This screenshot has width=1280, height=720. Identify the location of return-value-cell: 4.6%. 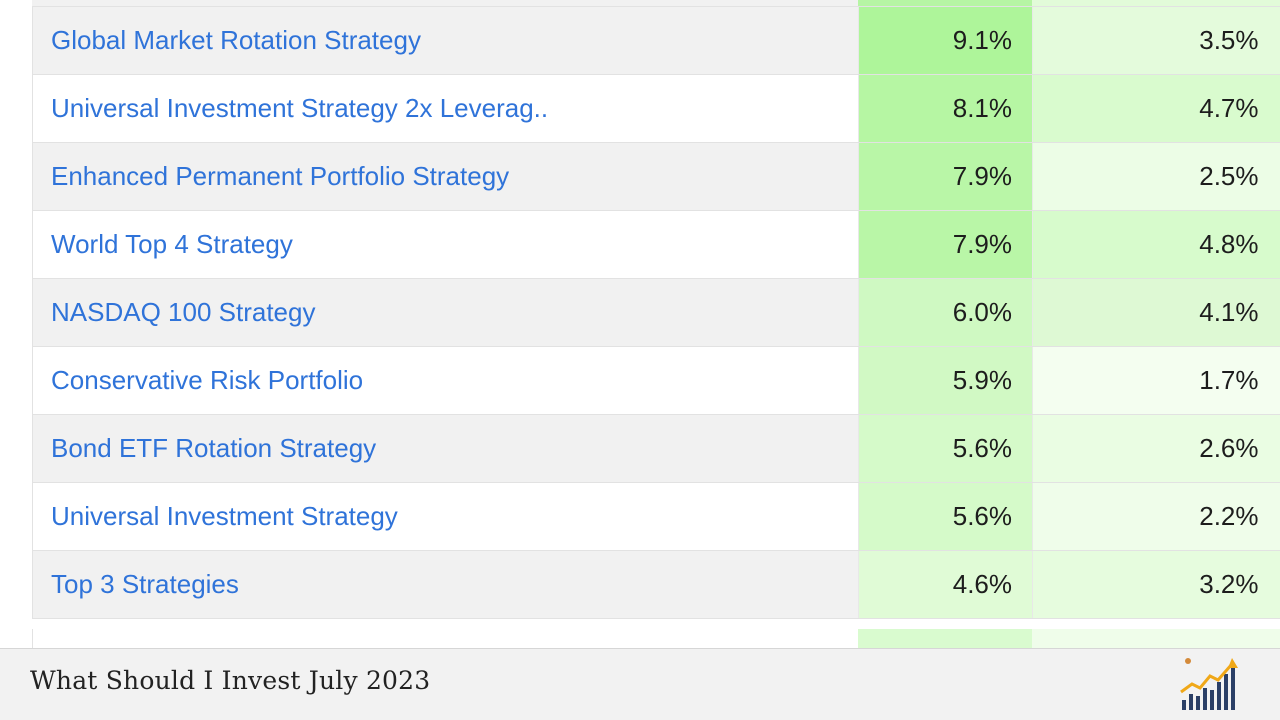
(945, 584).